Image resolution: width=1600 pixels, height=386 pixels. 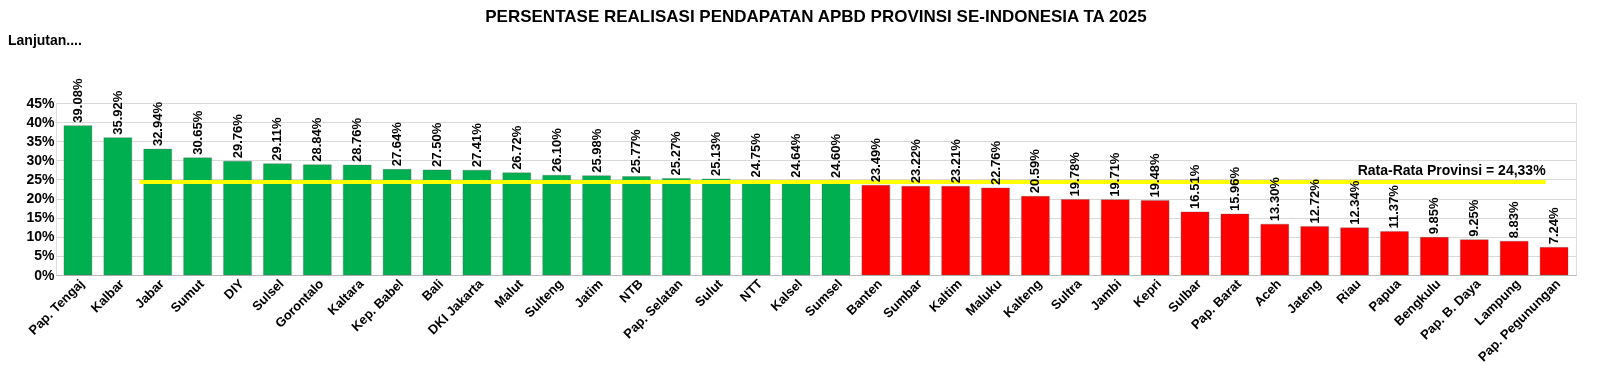 I want to click on data-label: 29.11%, so click(x=277, y=138).